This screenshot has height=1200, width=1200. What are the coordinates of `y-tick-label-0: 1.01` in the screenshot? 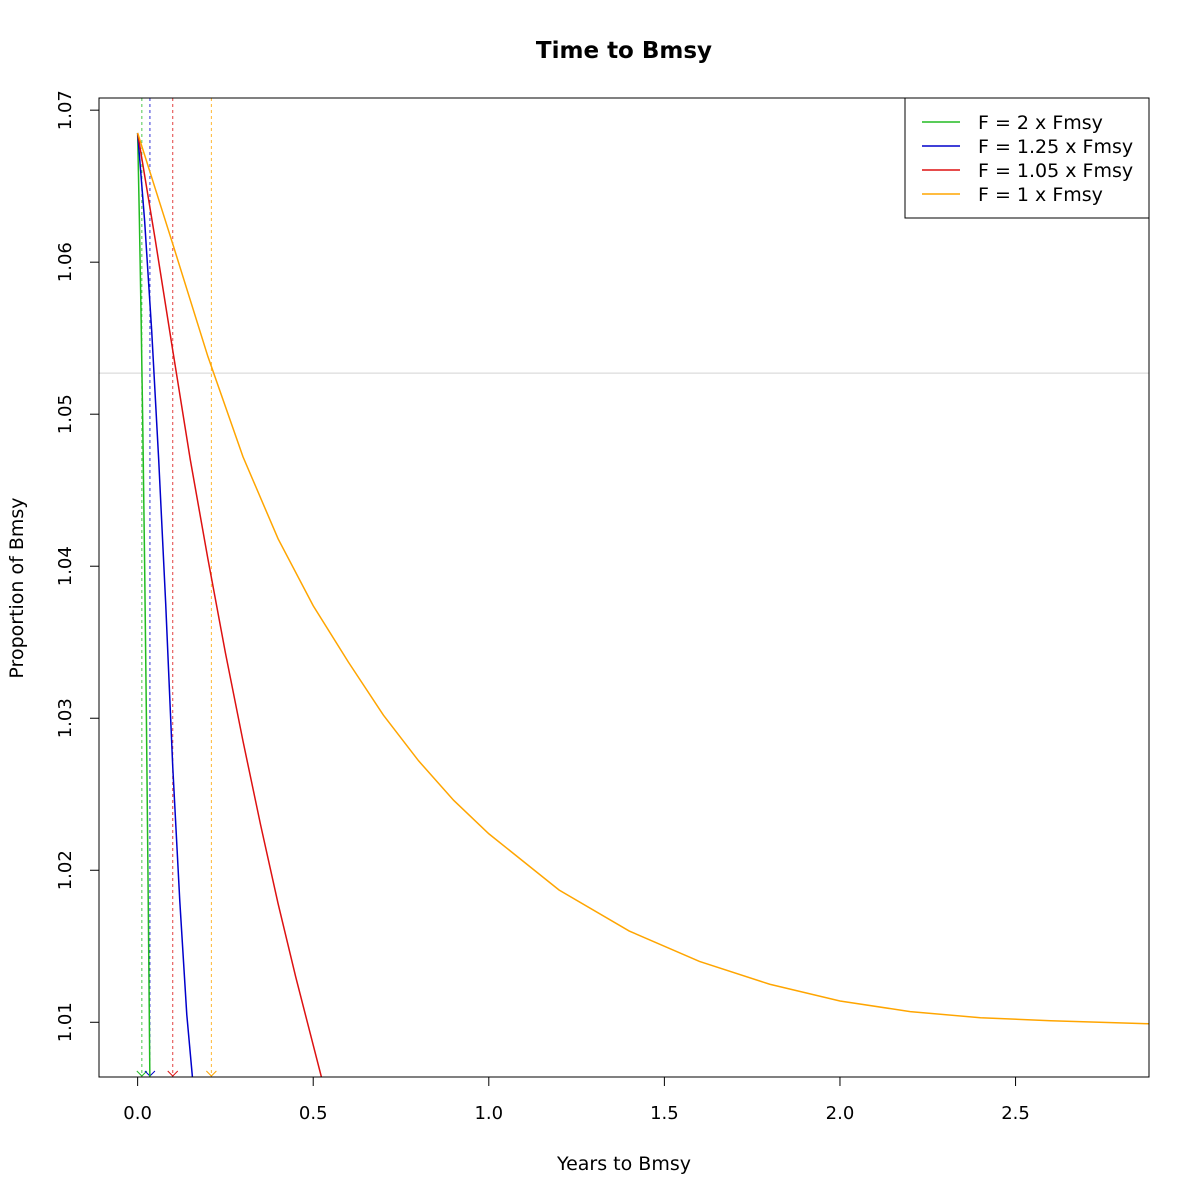 It's located at (65, 1022).